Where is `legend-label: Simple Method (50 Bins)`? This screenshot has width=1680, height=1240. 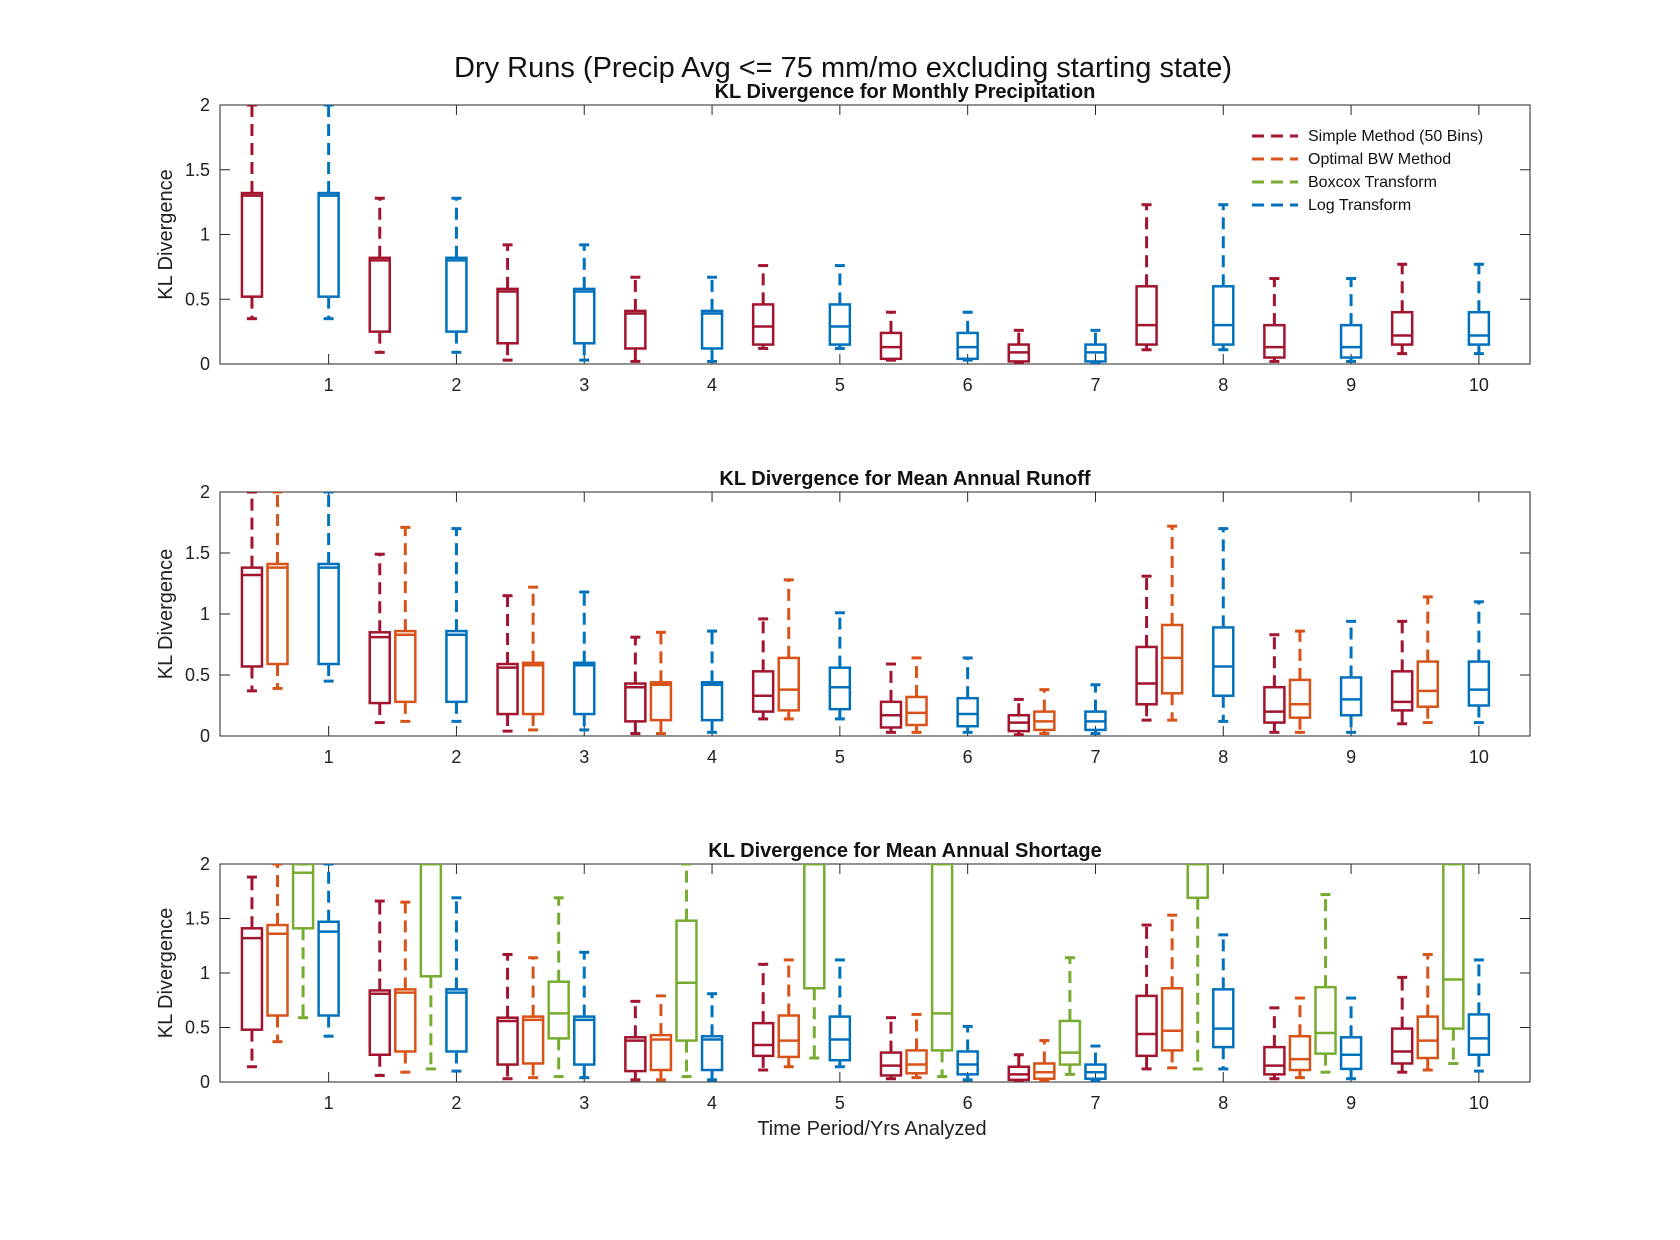
legend-label: Simple Method (50 Bins) is located at coordinates (1395, 136).